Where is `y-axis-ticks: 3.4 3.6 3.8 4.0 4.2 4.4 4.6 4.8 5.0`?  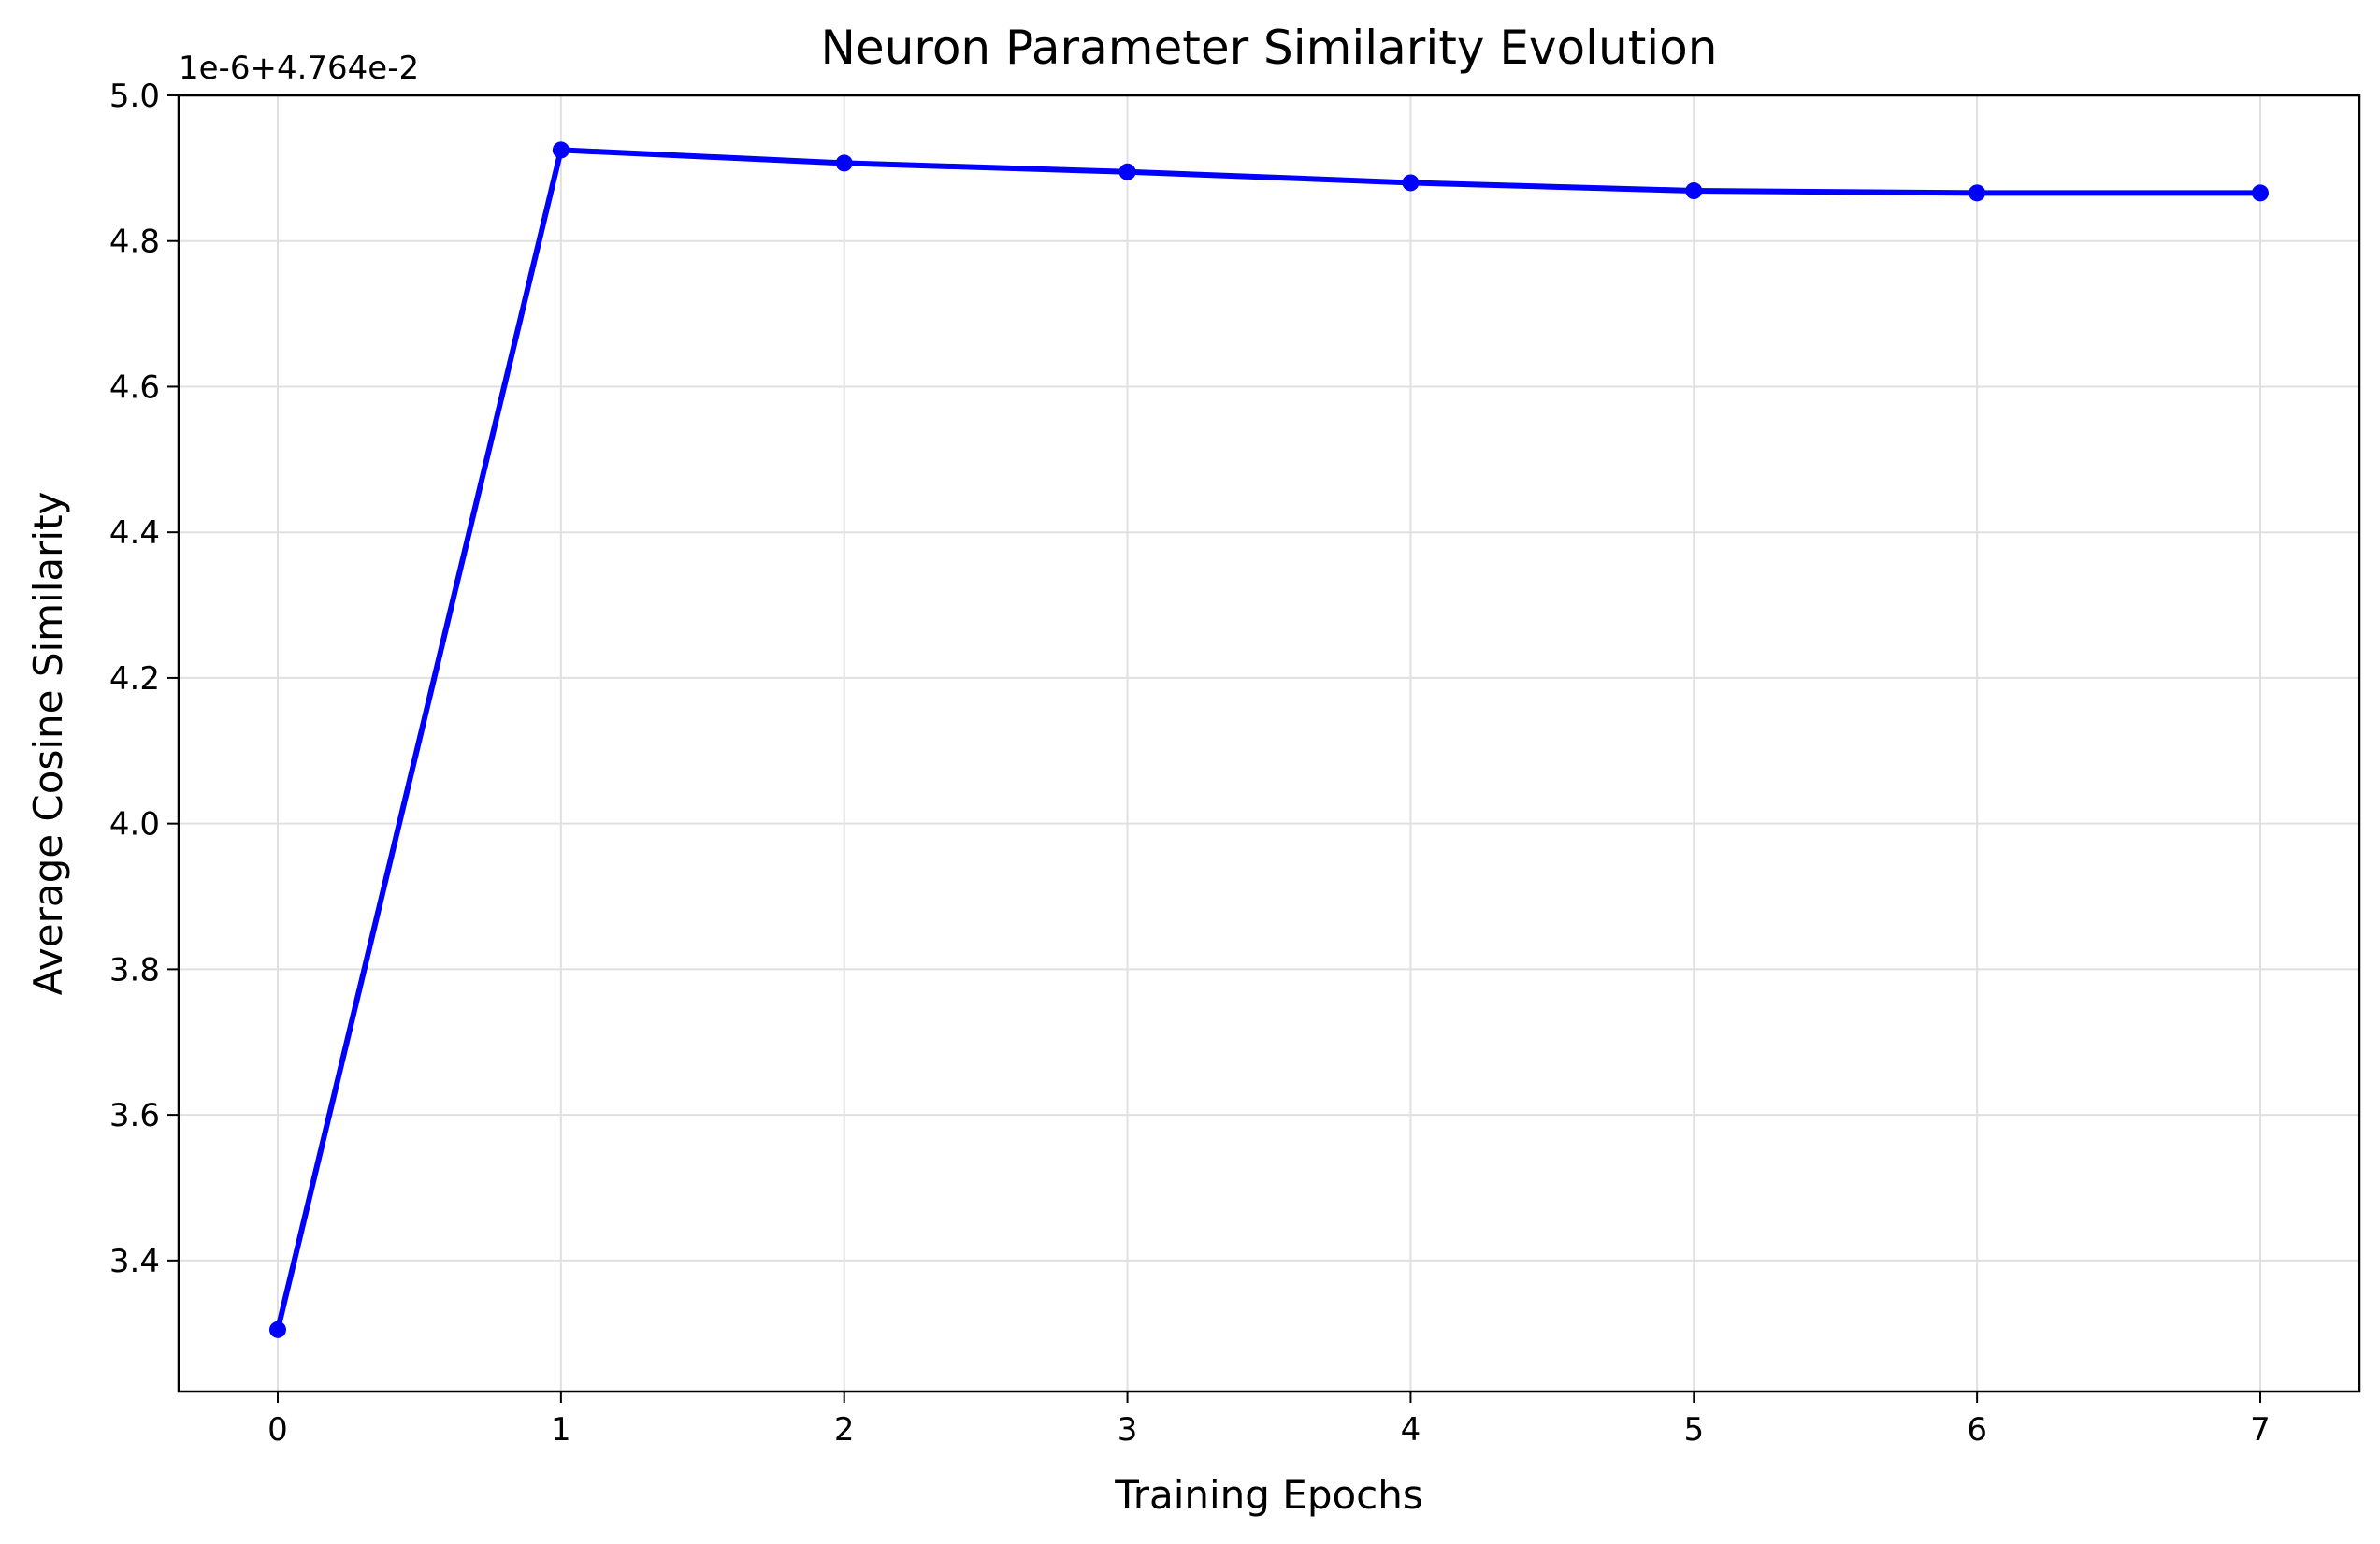 y-axis-ticks: 3.4 3.6 3.8 4.0 4.2 4.4 4.6 4.8 5.0 is located at coordinates (144, 679).